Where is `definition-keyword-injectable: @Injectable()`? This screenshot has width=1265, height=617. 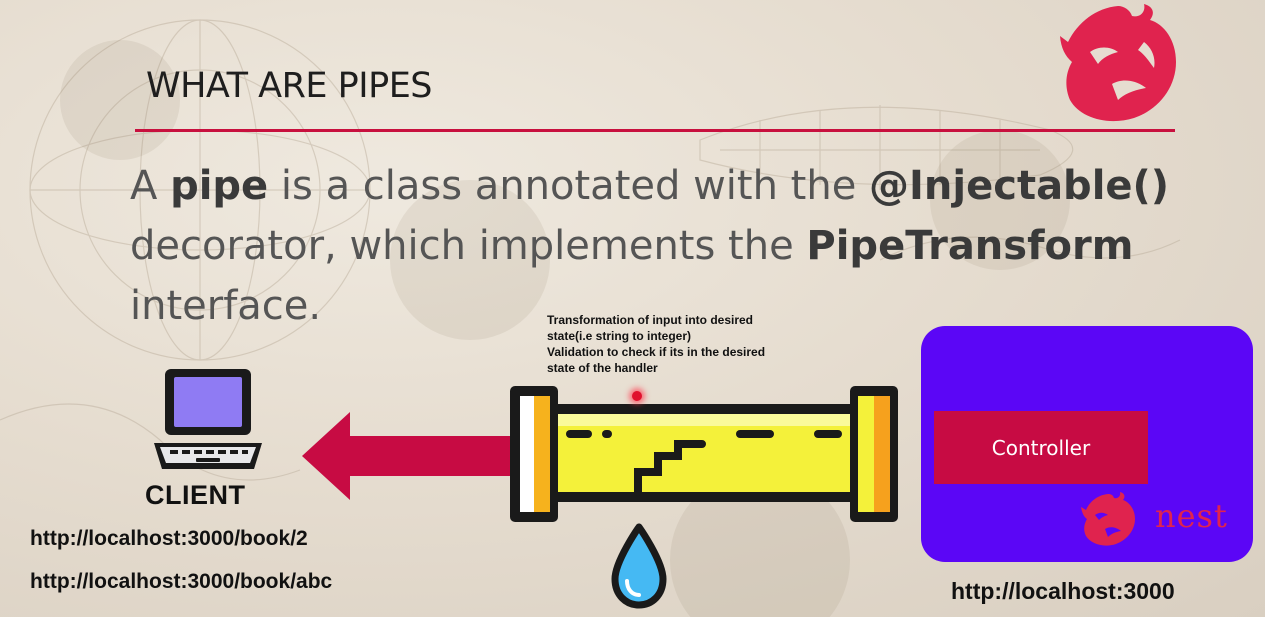 definition-keyword-injectable: @Injectable() is located at coordinates (1019, 186).